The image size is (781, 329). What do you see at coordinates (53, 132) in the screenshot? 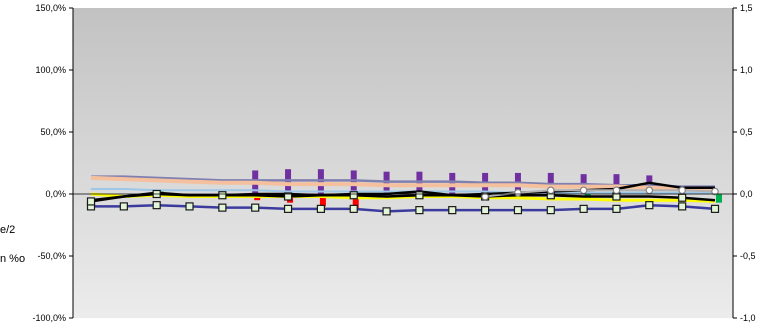
I see `y-tick-label-left-2: 50,0%` at bounding box center [53, 132].